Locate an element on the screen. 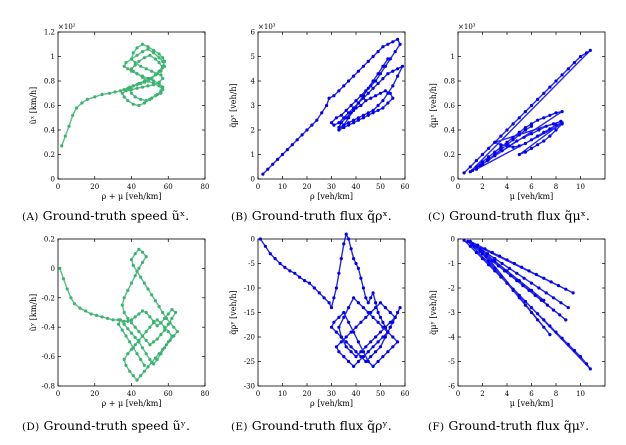 Image resolution: width=626 pixels, height=445 pixels. chart-e-xtick-label: 0 is located at coordinates (258, 394).